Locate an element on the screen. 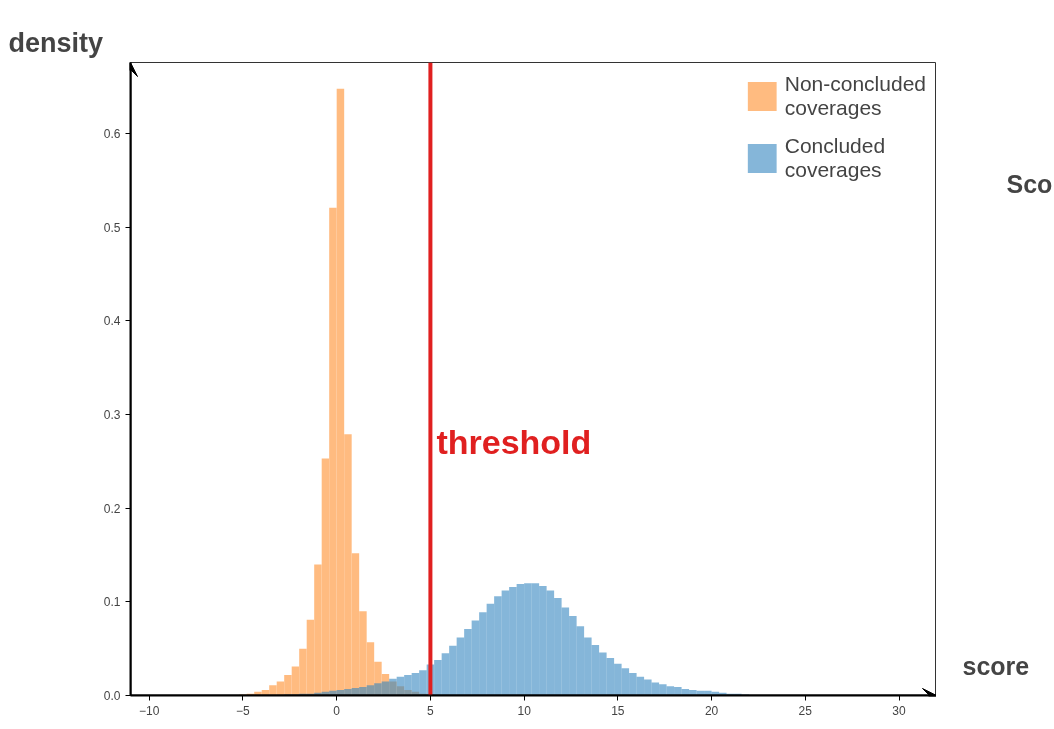 The width and height of the screenshot is (1054, 729). y-tick-label: 0.6 is located at coordinates (112, 134).